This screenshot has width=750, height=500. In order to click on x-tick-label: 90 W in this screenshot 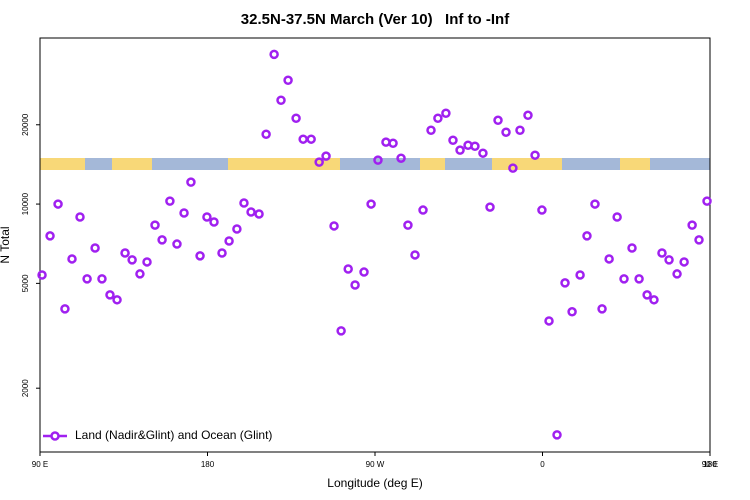, I will do `click(375, 464)`.